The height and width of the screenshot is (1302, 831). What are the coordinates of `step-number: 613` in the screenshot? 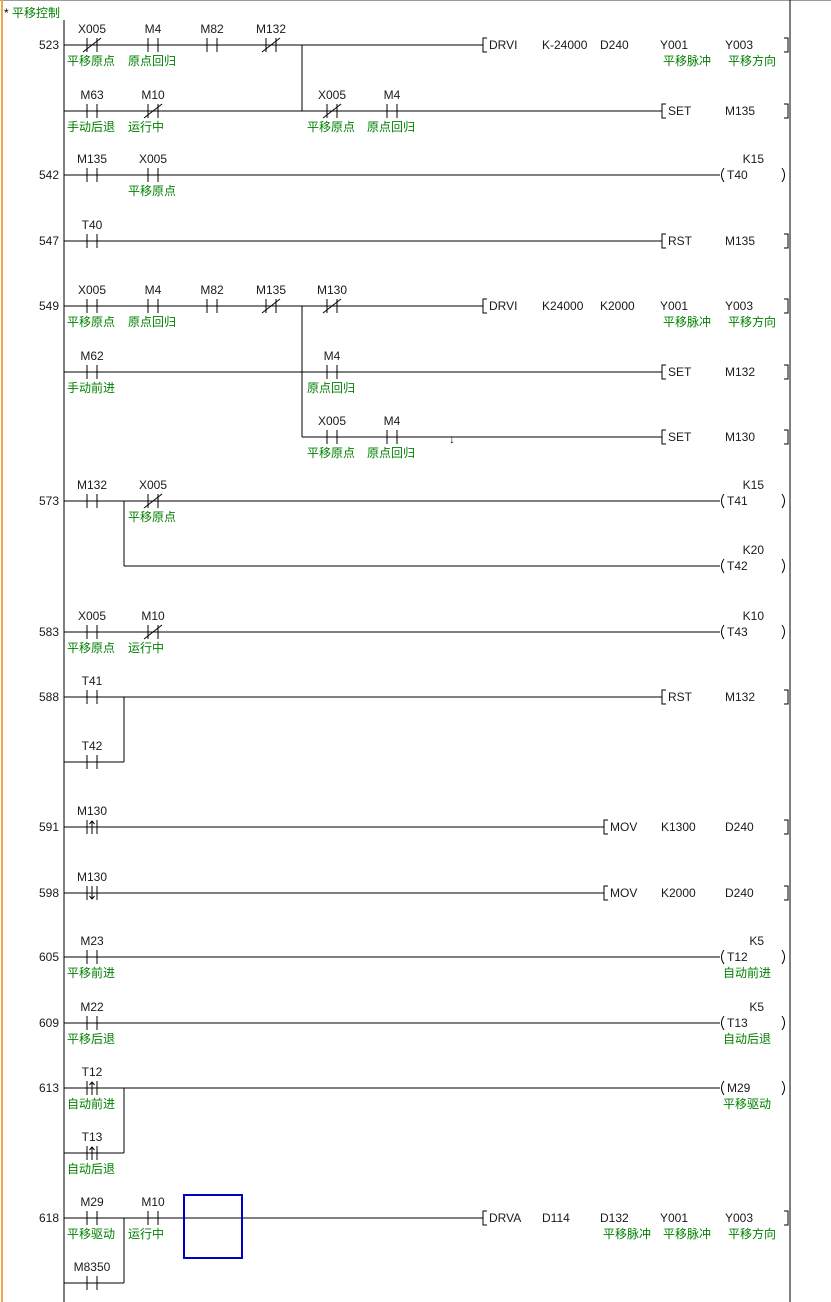 It's located at (49, 1088).